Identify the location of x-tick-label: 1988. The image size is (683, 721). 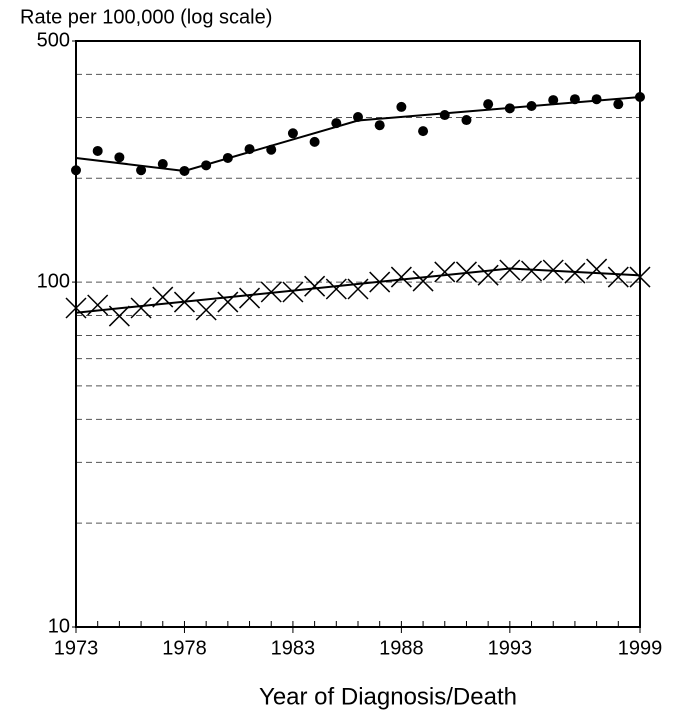
(401, 648).